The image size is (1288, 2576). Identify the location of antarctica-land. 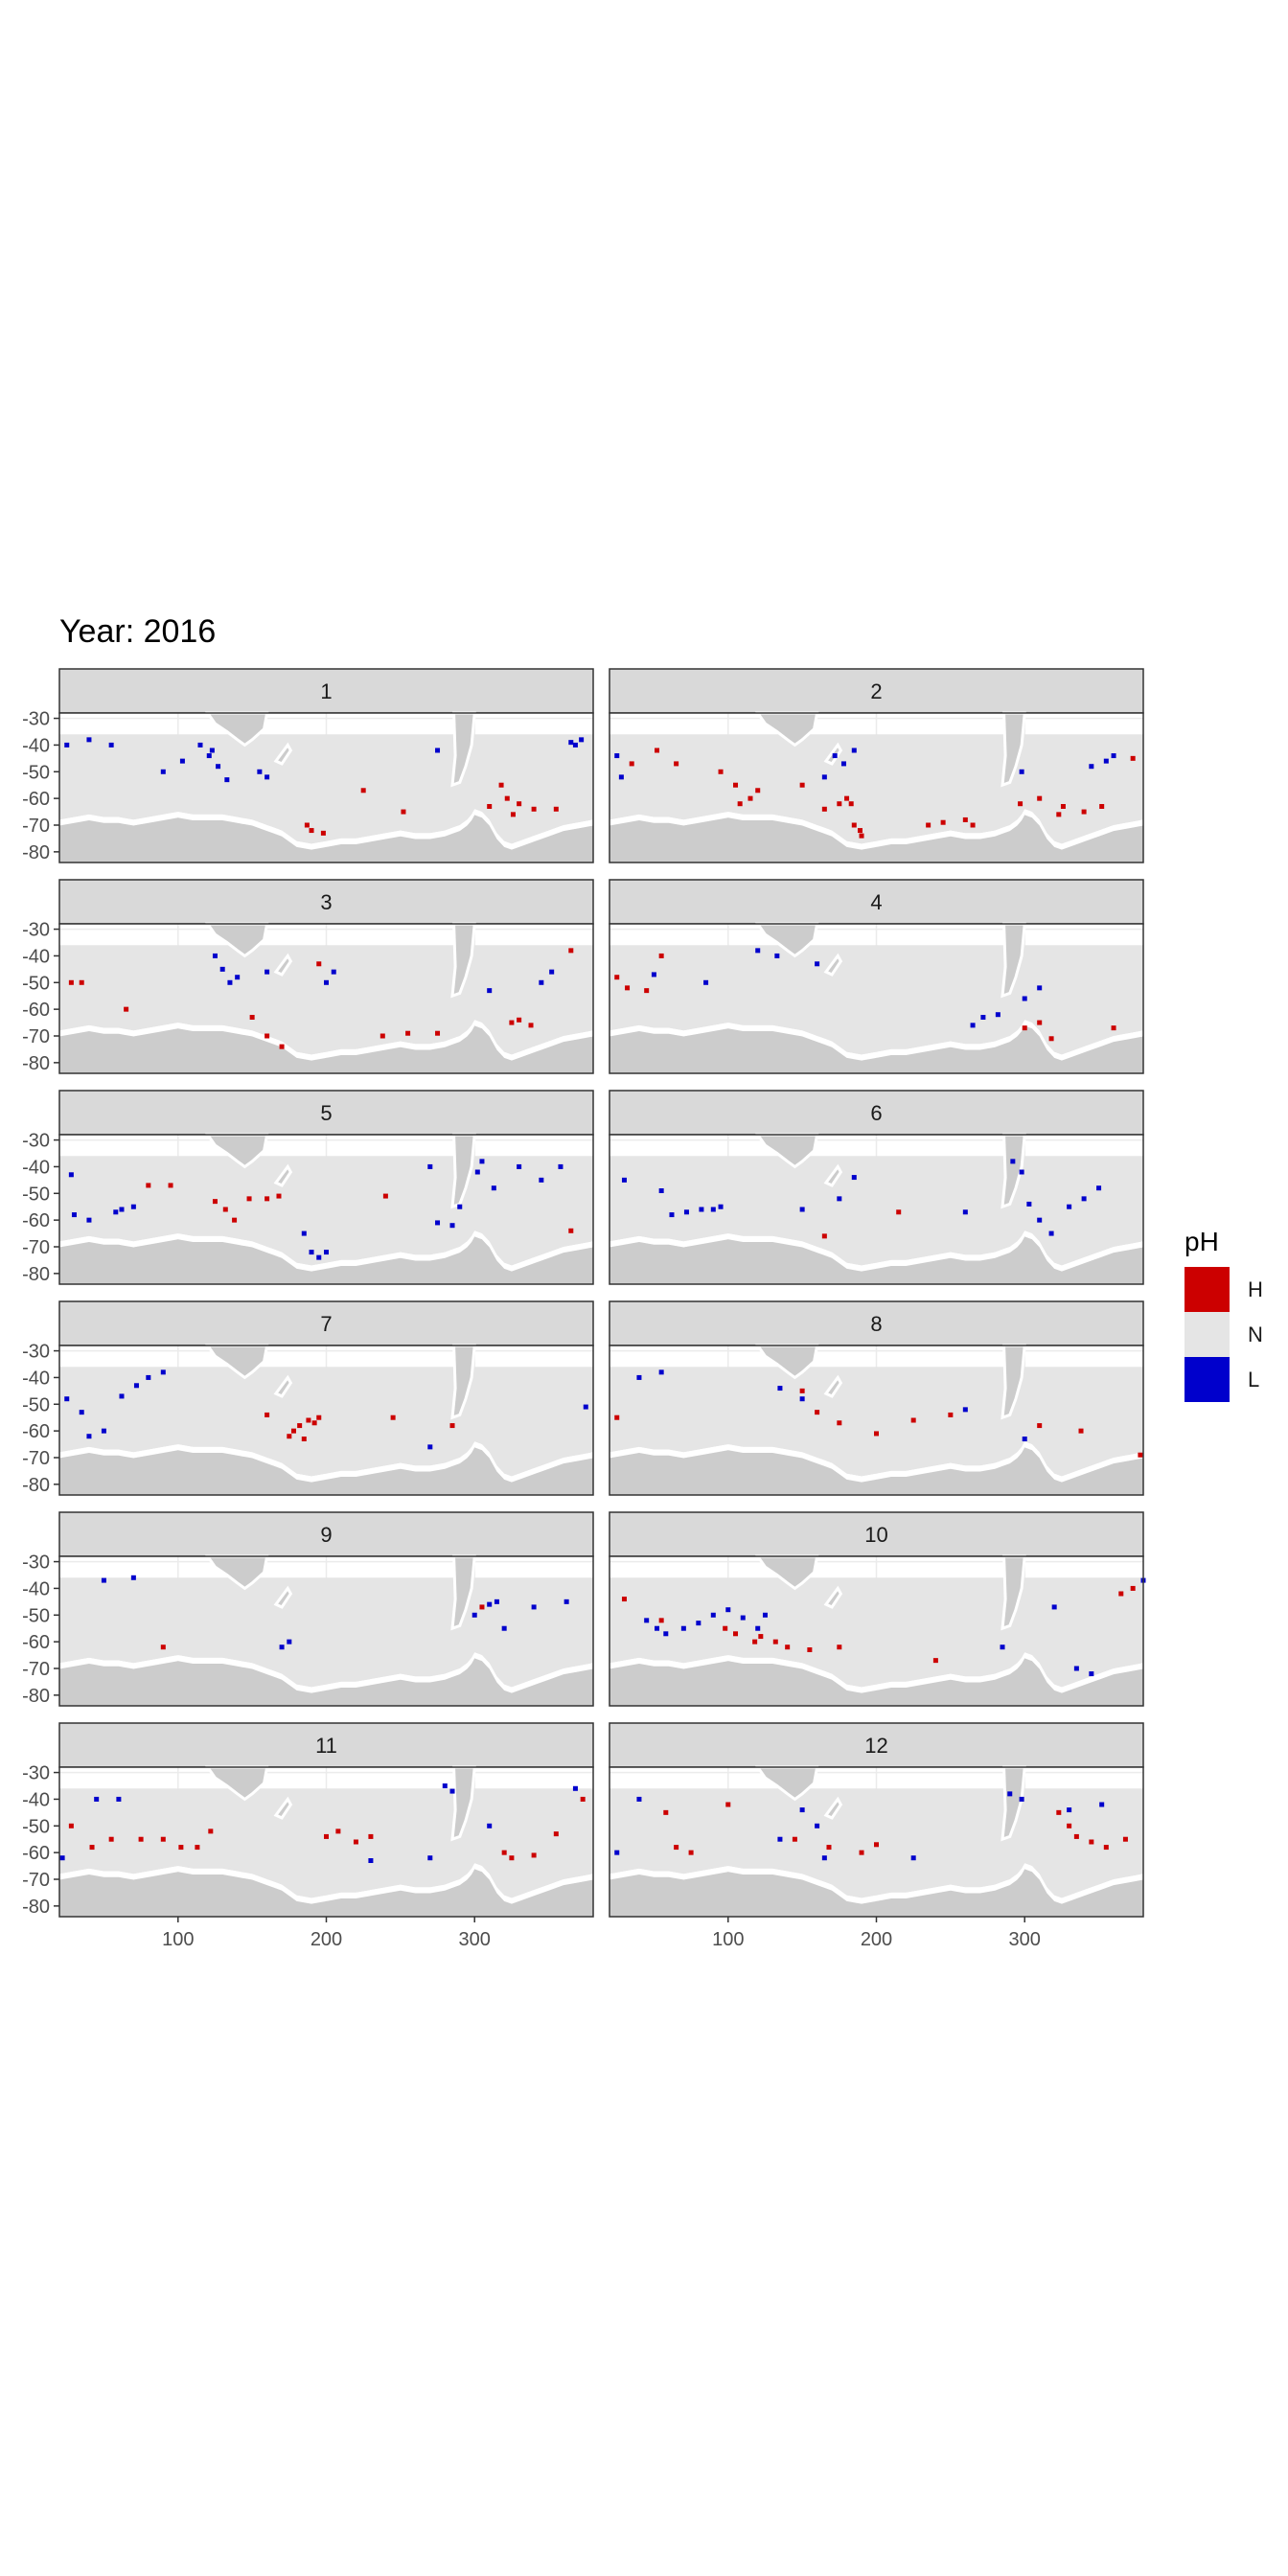
(876, 838).